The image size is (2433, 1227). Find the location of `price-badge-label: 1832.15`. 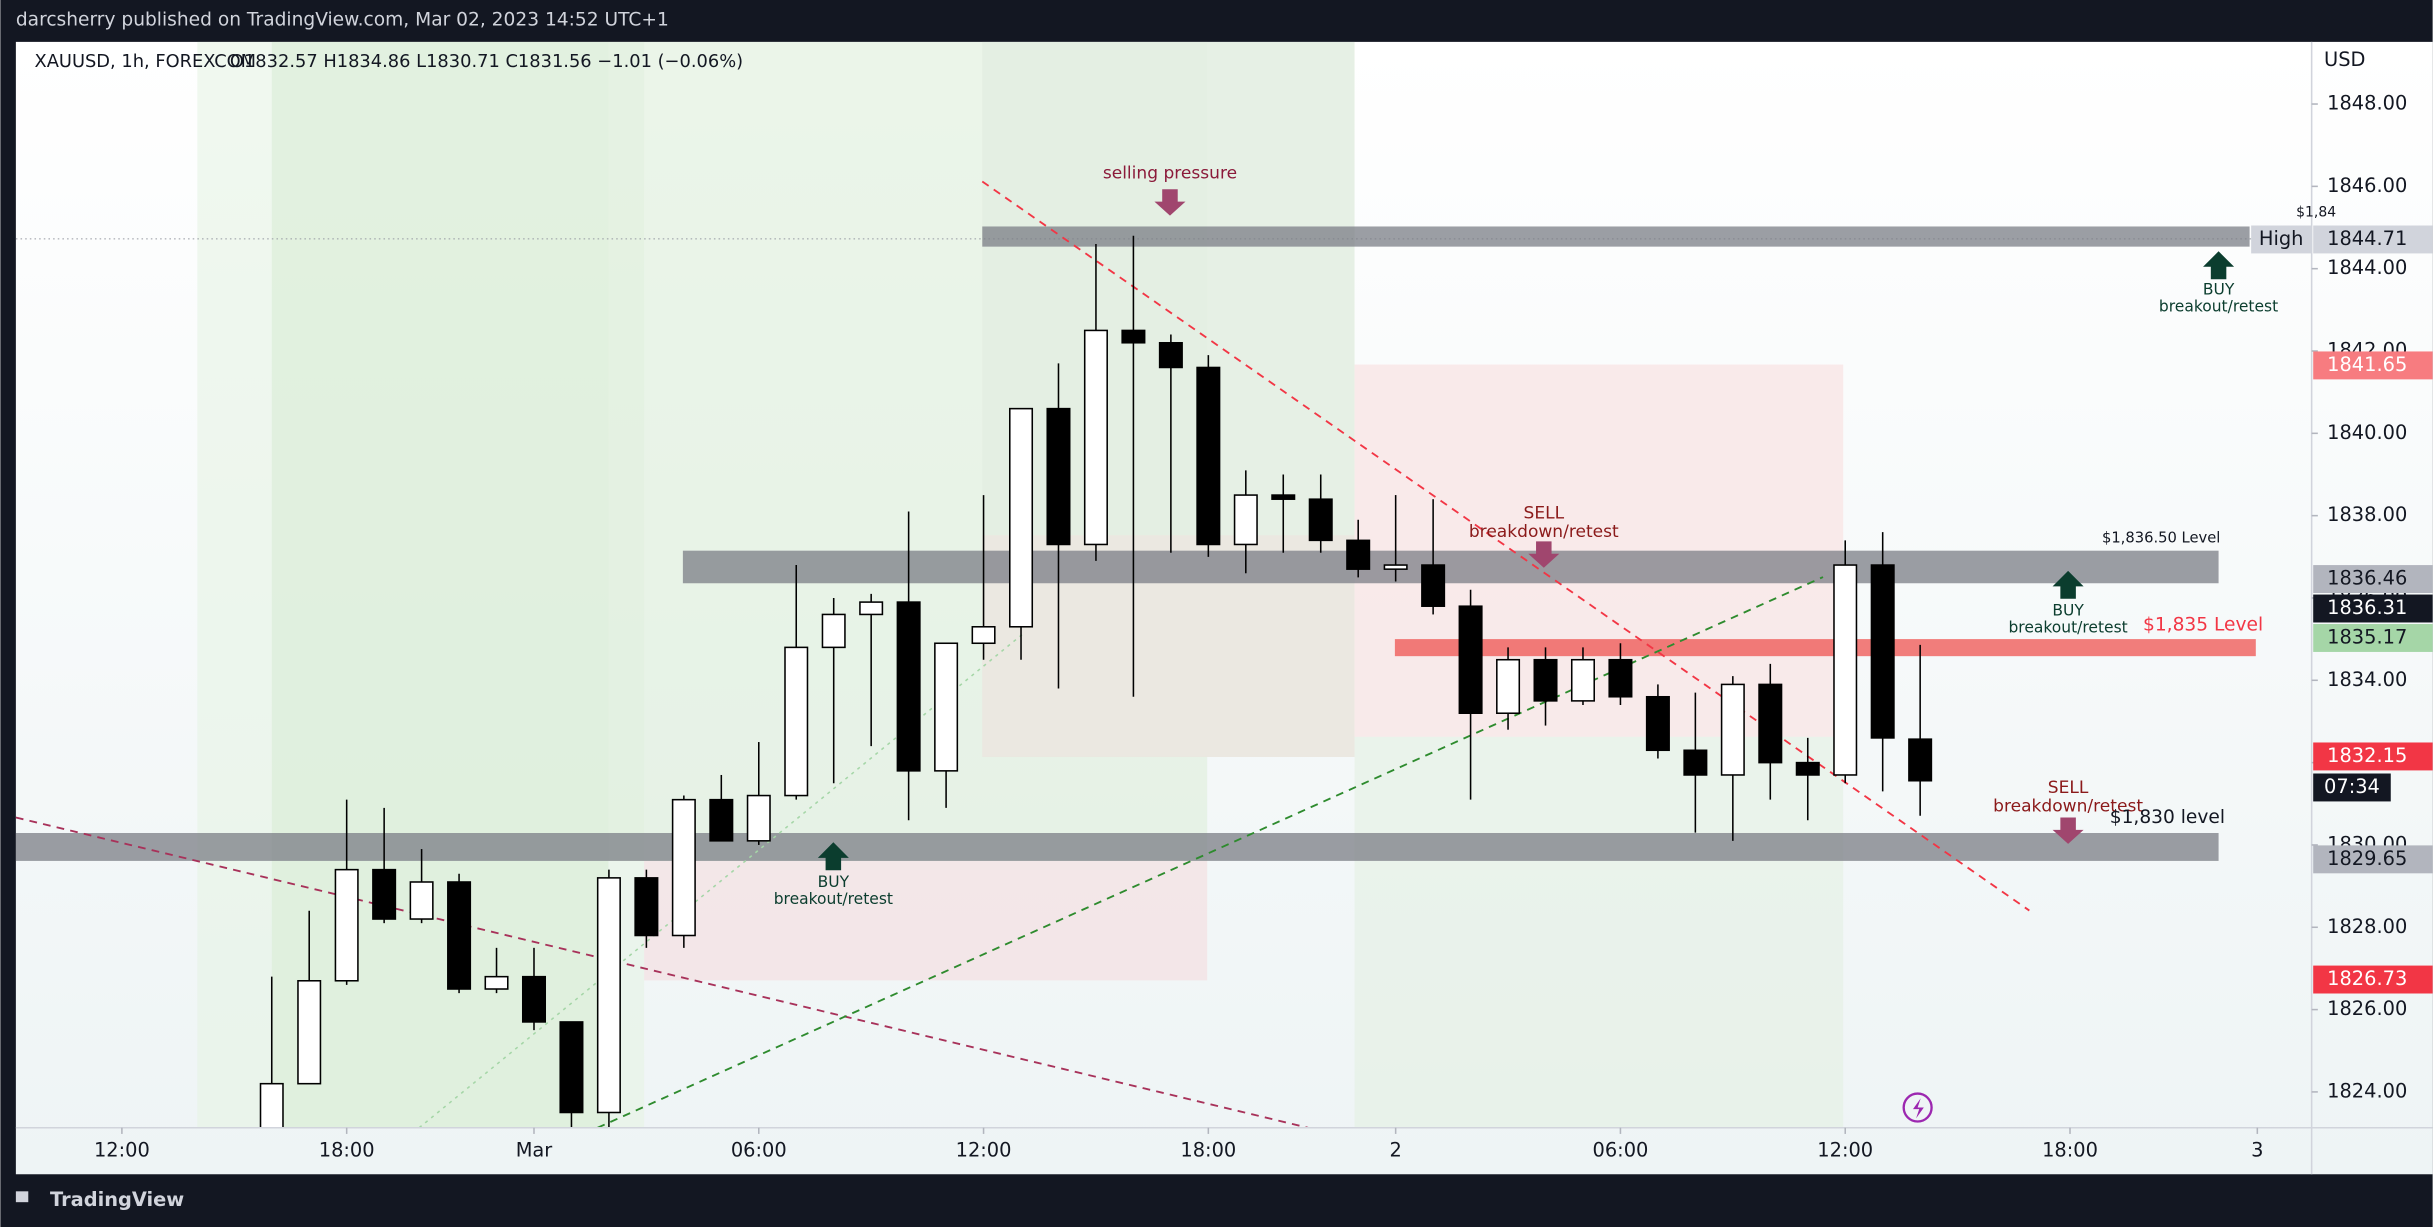

price-badge-label: 1832.15 is located at coordinates (2367, 755).